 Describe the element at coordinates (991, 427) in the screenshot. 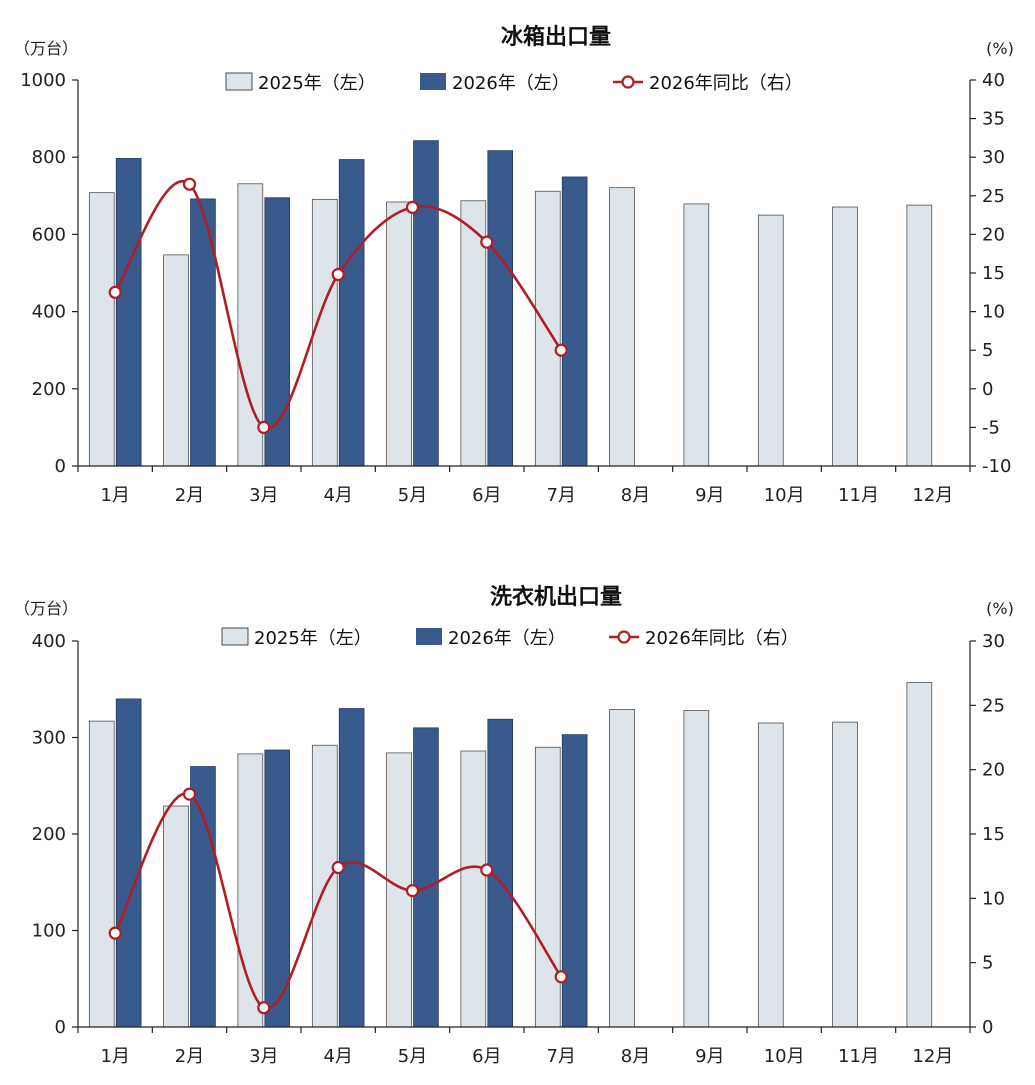

I see `right-tick-label: -5` at that location.